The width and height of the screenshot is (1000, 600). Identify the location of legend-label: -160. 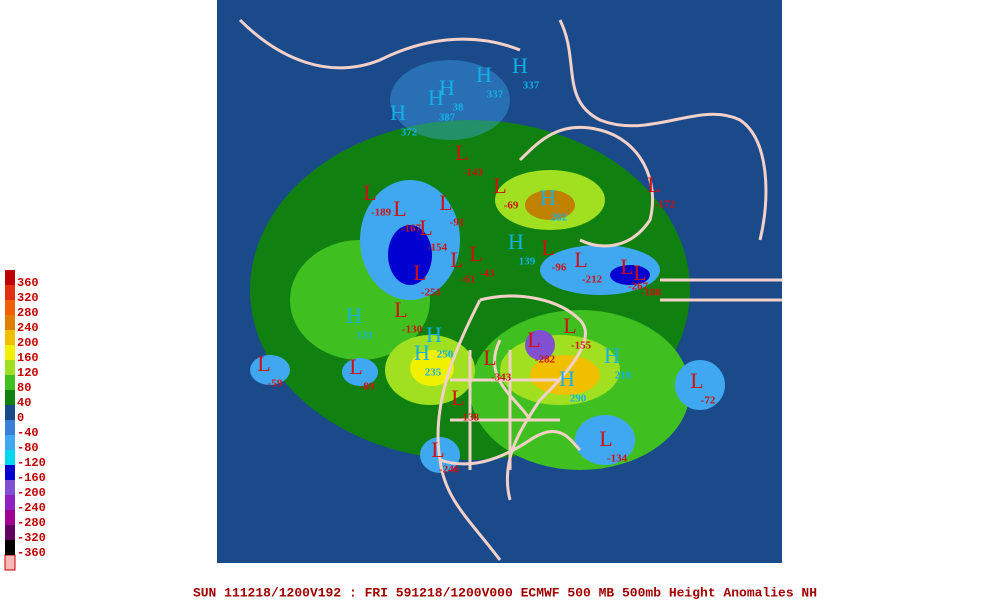
(31, 478).